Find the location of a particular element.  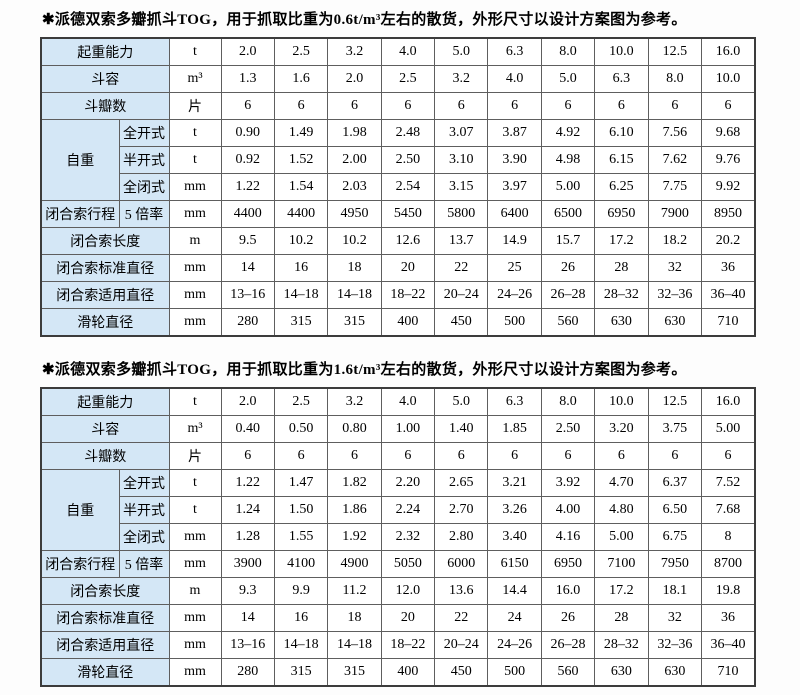

unit-cell: m is located at coordinates (195, 241).